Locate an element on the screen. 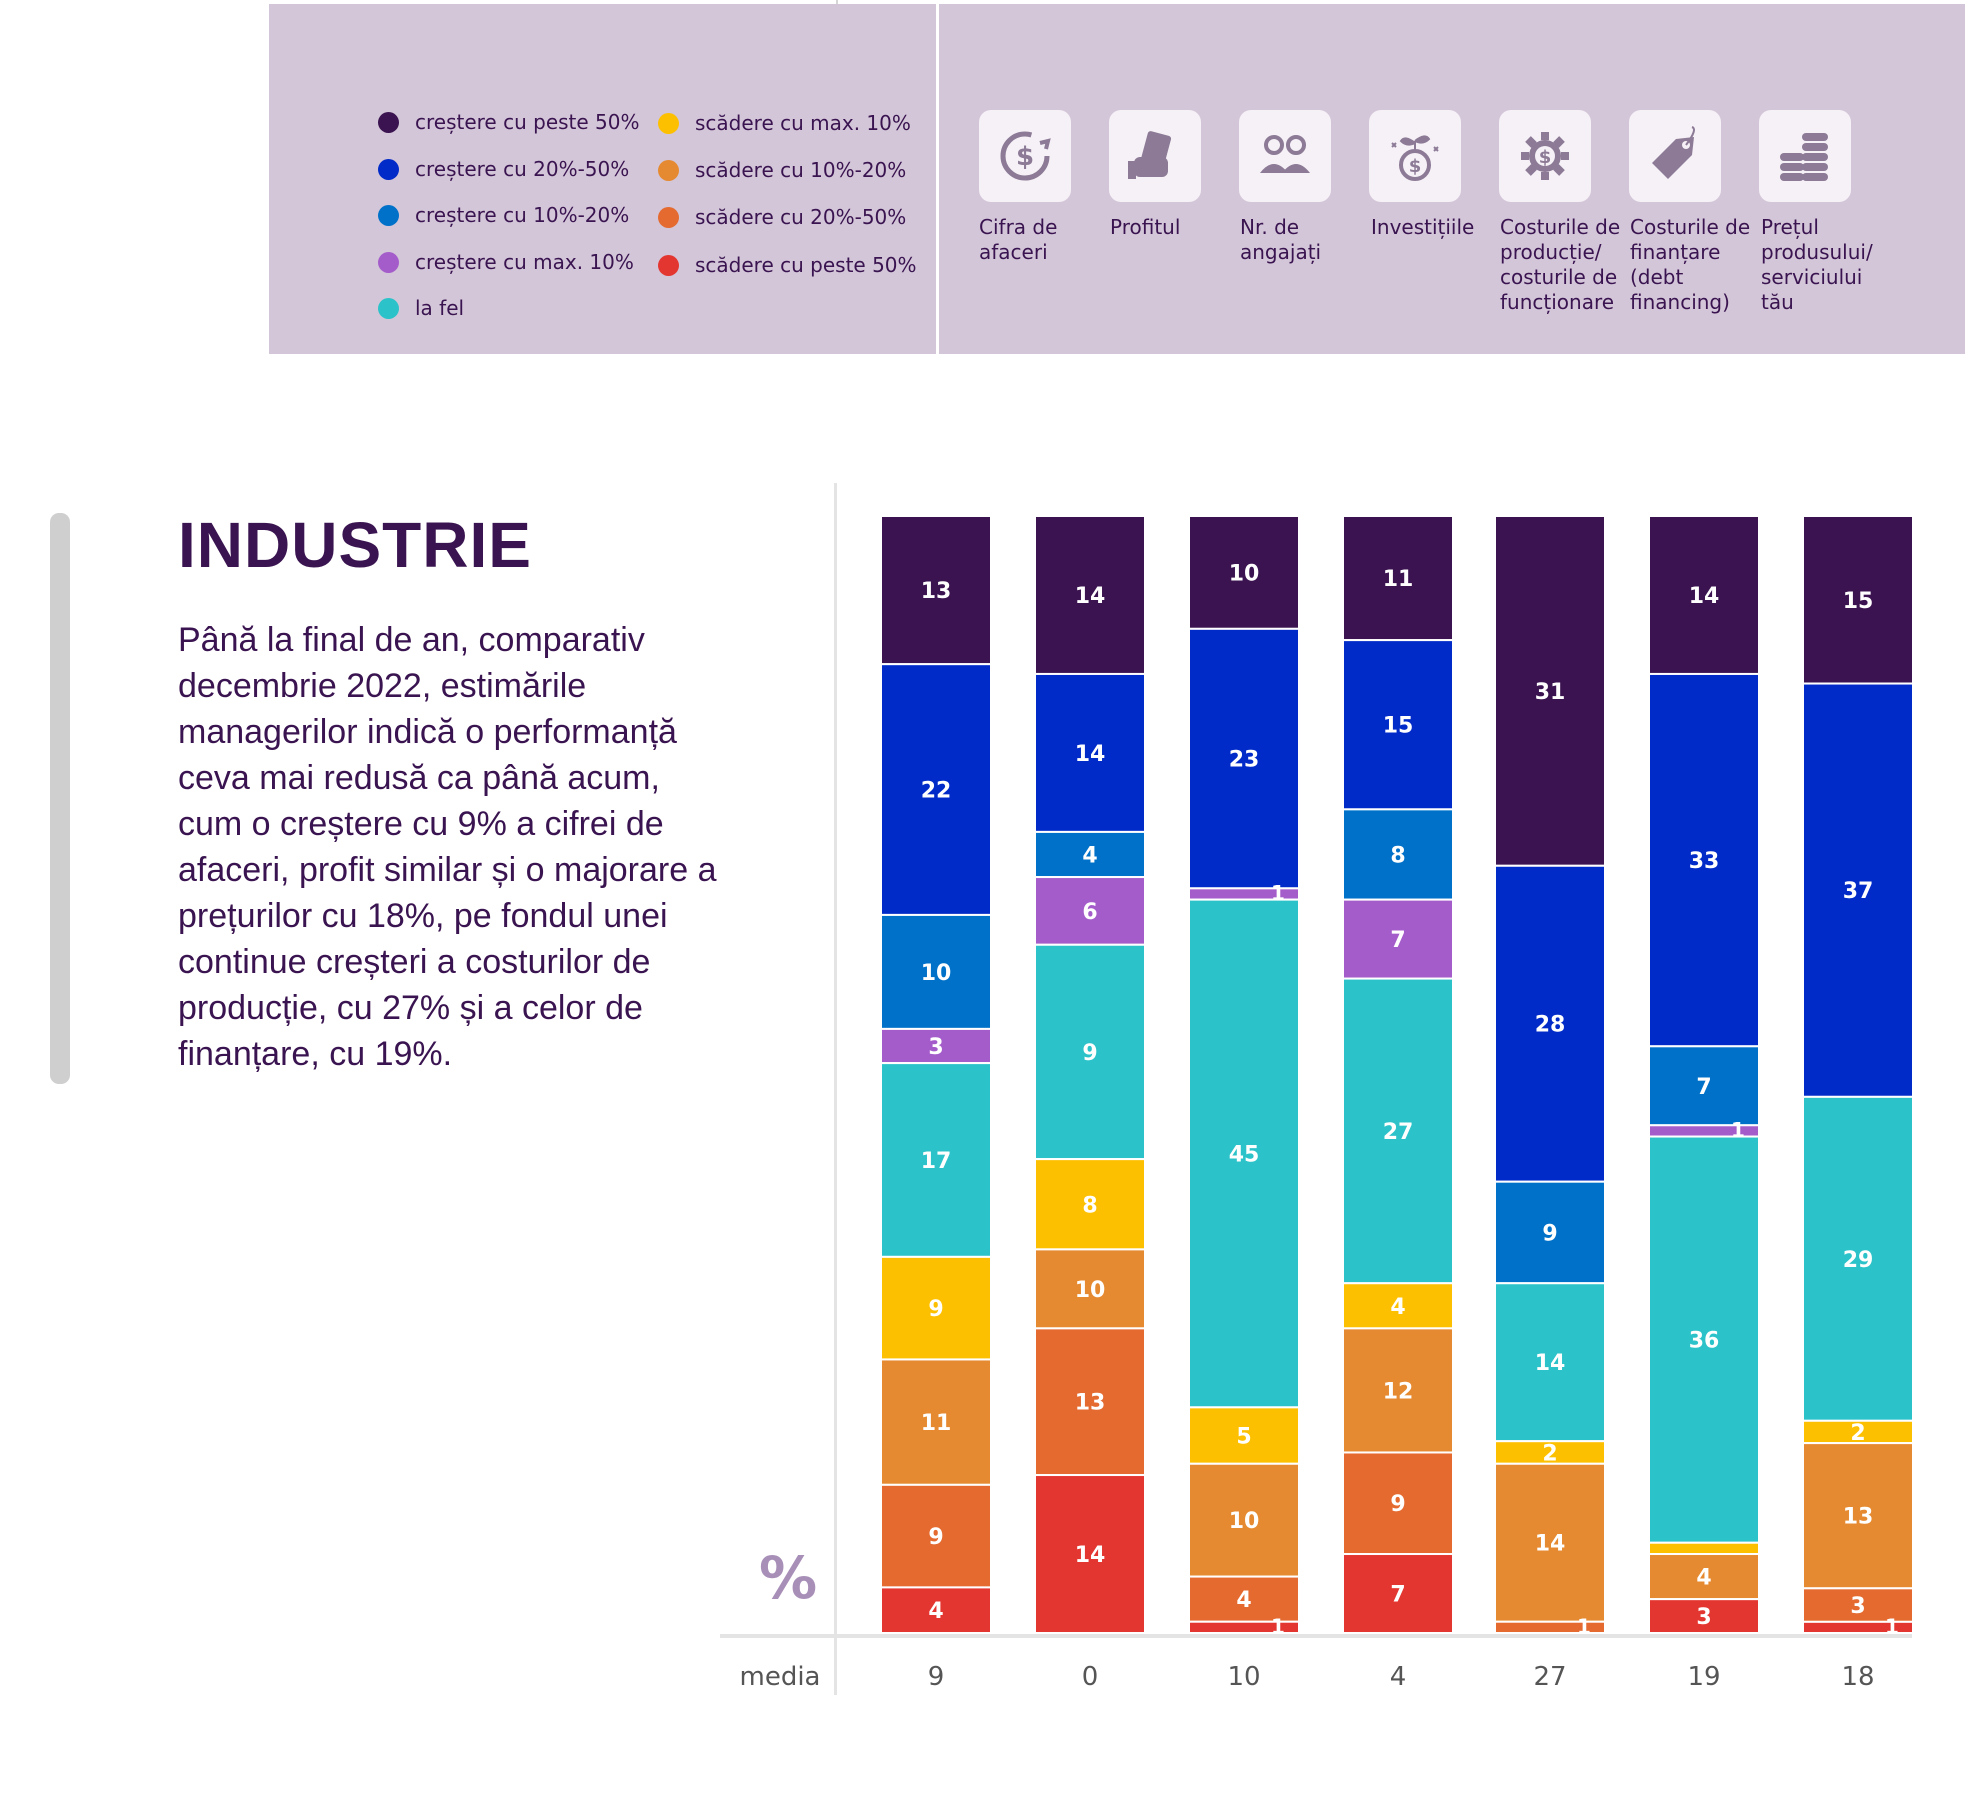 This screenshot has width=1965, height=1800. legend-label: creștere cu 20%-50% is located at coordinates (522, 169).